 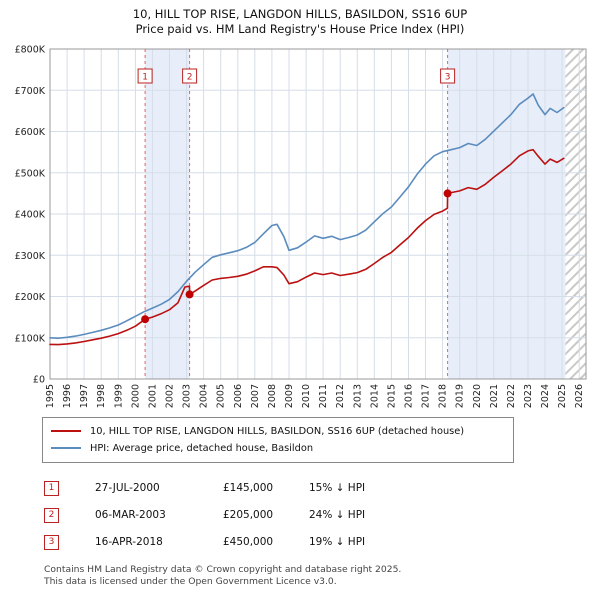 What do you see at coordinates (562, 396) in the screenshot?
I see `x-axis-tick-label: 2025` at bounding box center [562, 396].